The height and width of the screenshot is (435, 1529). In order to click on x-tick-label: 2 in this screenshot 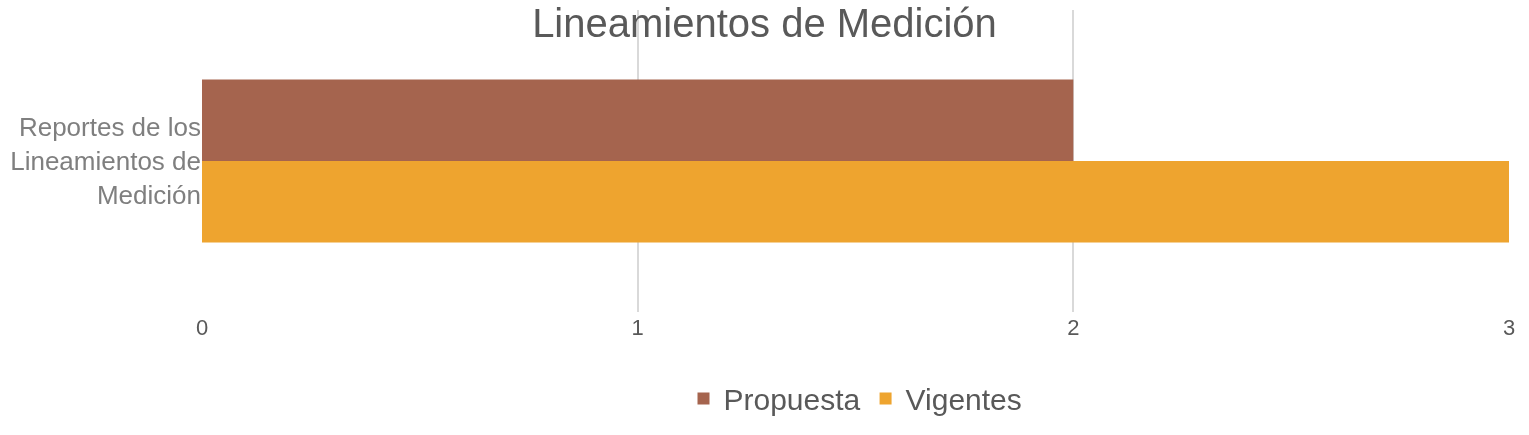, I will do `click(1073, 327)`.